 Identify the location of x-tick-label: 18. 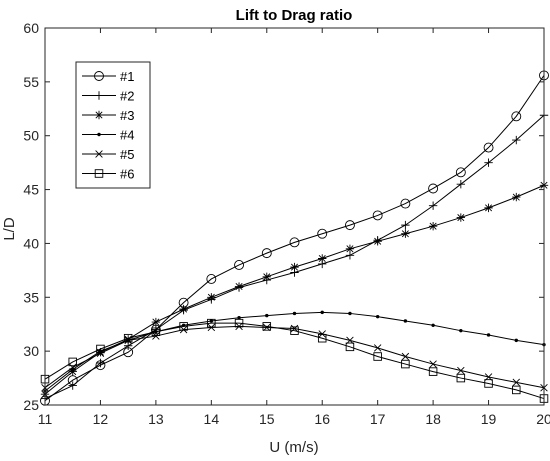
(433, 419).